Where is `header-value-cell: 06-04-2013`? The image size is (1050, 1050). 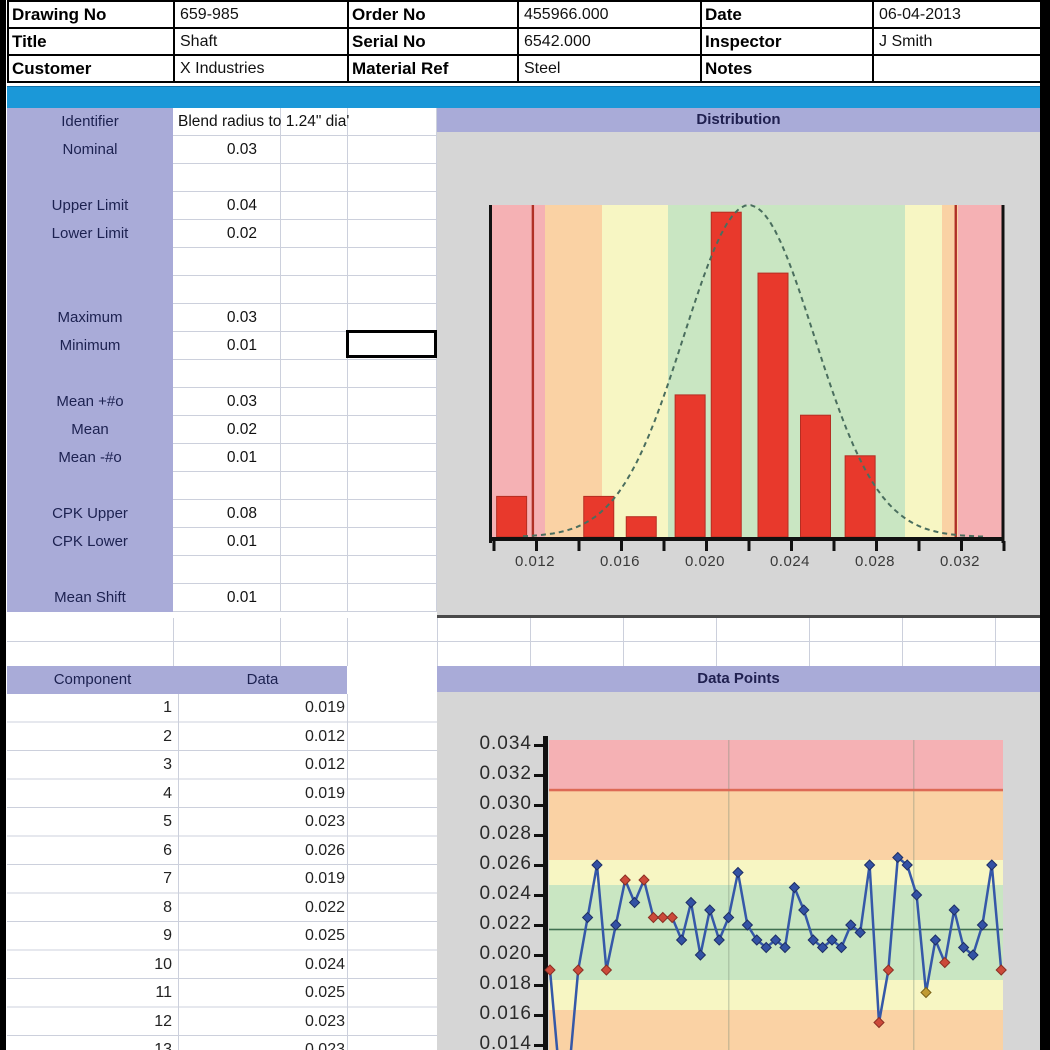 header-value-cell: 06-04-2013 is located at coordinates (957, 14).